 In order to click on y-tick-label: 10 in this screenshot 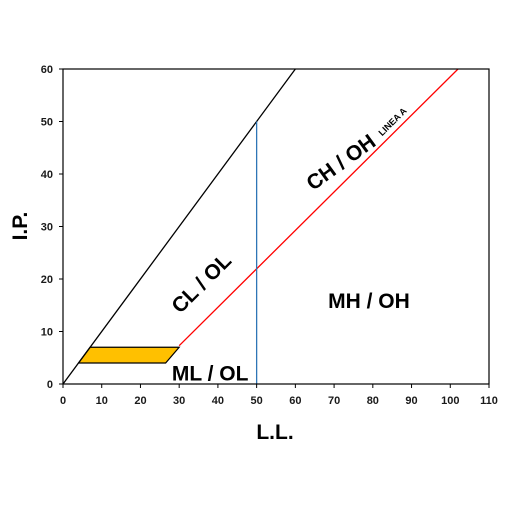, I will do `click(47, 333)`.